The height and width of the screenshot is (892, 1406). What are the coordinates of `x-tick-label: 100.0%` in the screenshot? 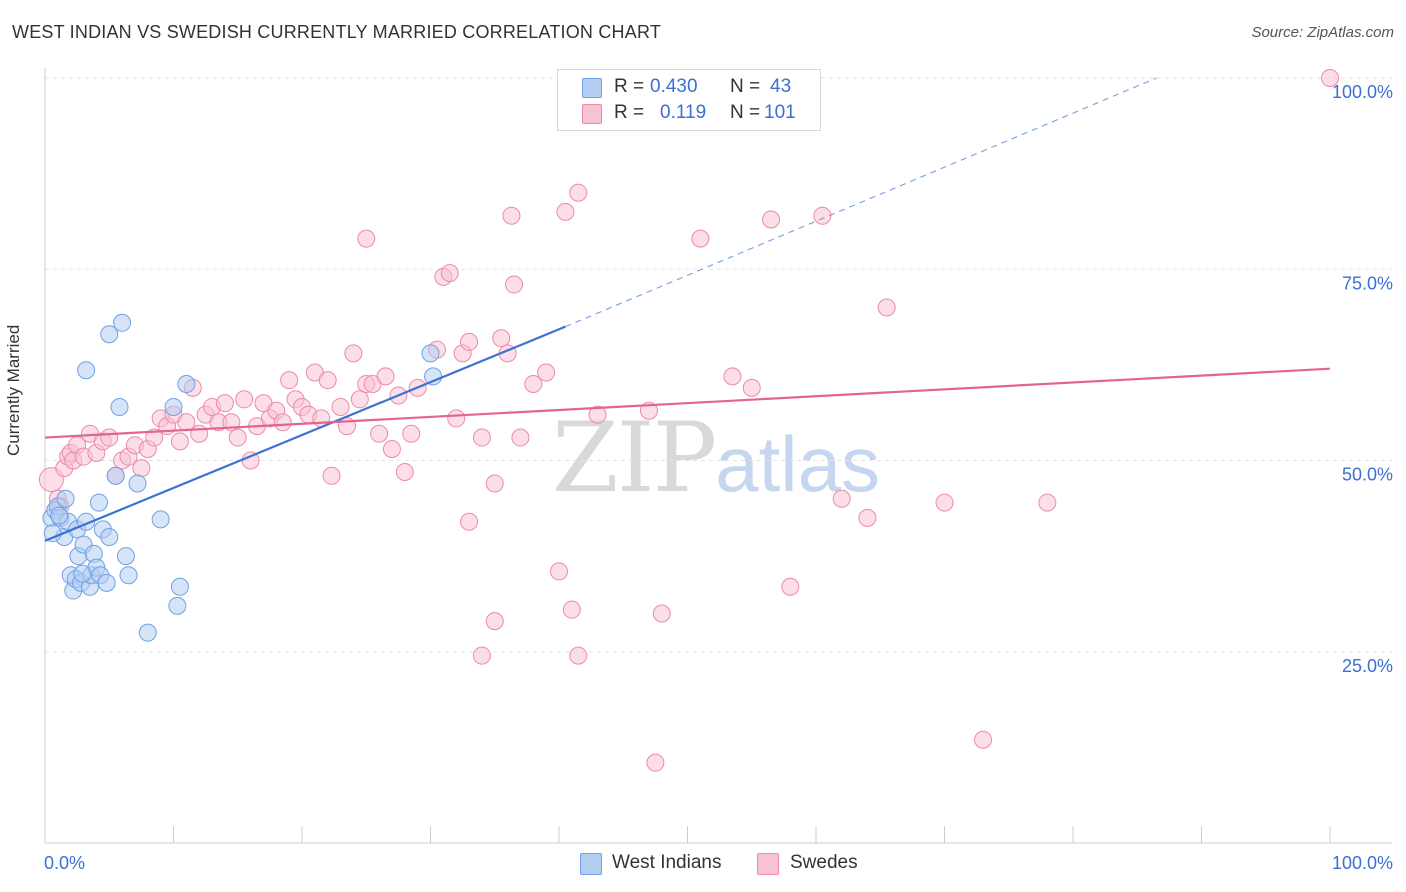 It's located at (1362, 863).